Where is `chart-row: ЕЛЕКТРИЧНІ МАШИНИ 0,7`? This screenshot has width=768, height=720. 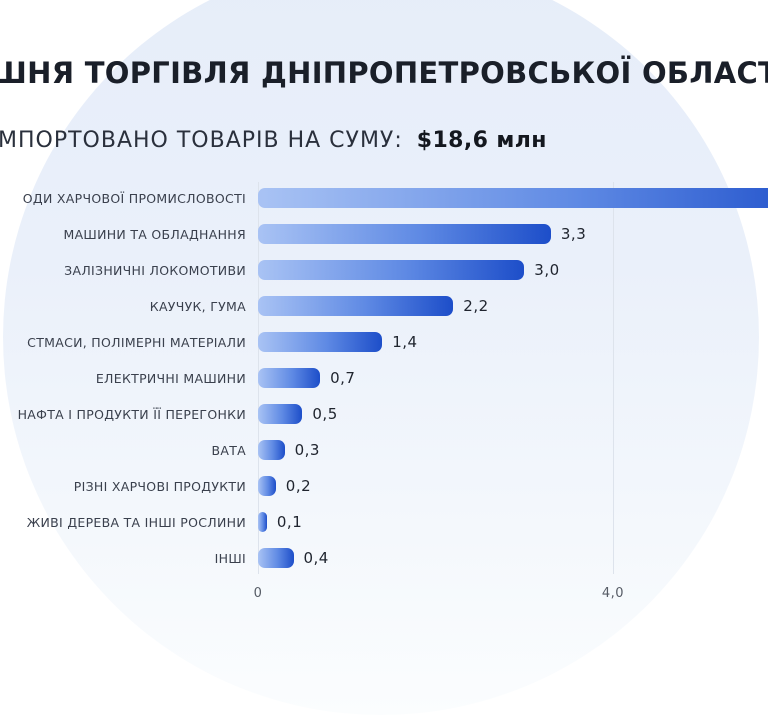
chart-row: ЕЛЕКТРИЧНІ МАШИНИ 0,7 is located at coordinates (384, 378).